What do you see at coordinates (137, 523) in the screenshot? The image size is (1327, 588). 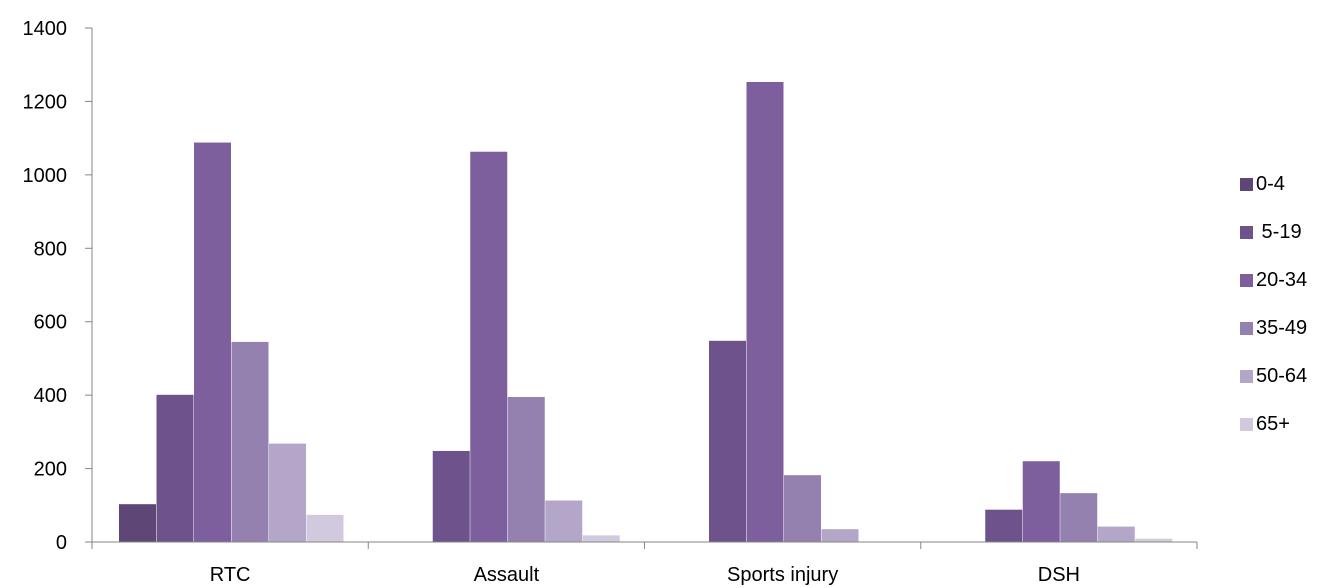 I see `bar-0-4-rtc` at bounding box center [137, 523].